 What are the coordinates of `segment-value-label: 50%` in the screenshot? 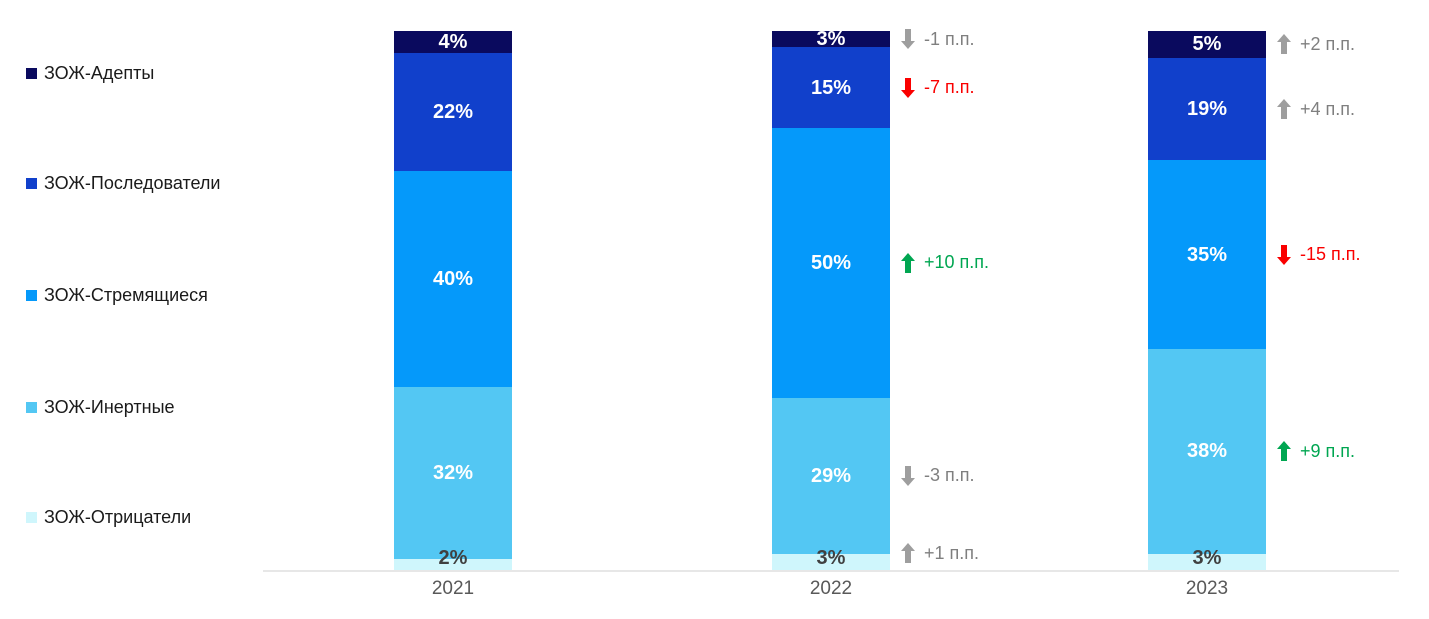 It's located at (831, 262).